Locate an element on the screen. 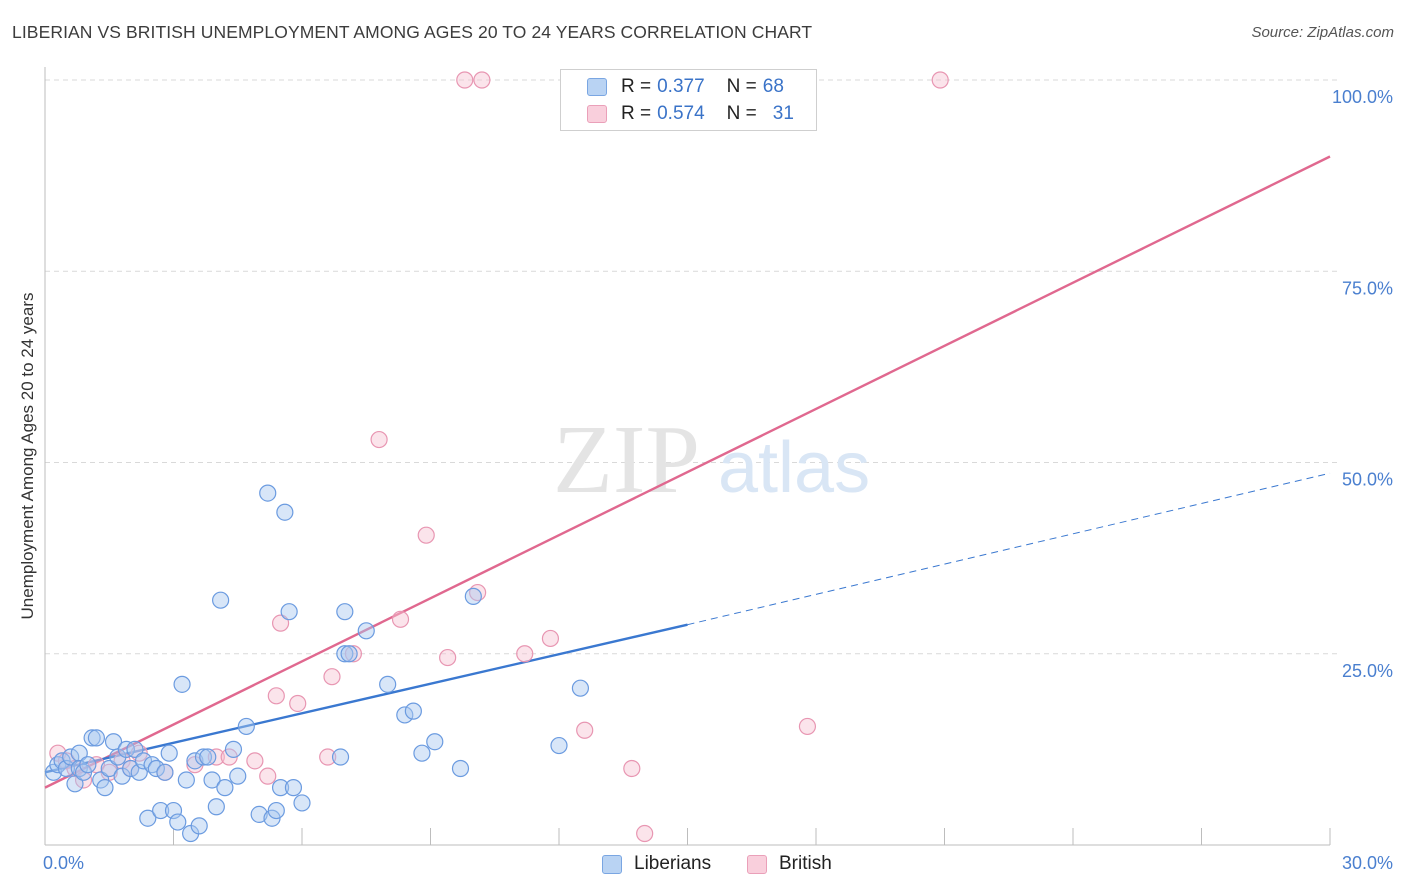  british-n-label: N = is located at coordinates (741, 113).